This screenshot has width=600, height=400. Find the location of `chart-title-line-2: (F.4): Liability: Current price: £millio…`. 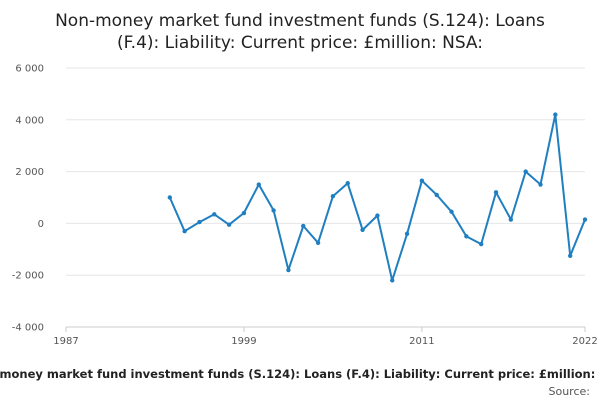

chart-title-line-2: (F.4): Liability: Current price: £millio… is located at coordinates (300, 43).